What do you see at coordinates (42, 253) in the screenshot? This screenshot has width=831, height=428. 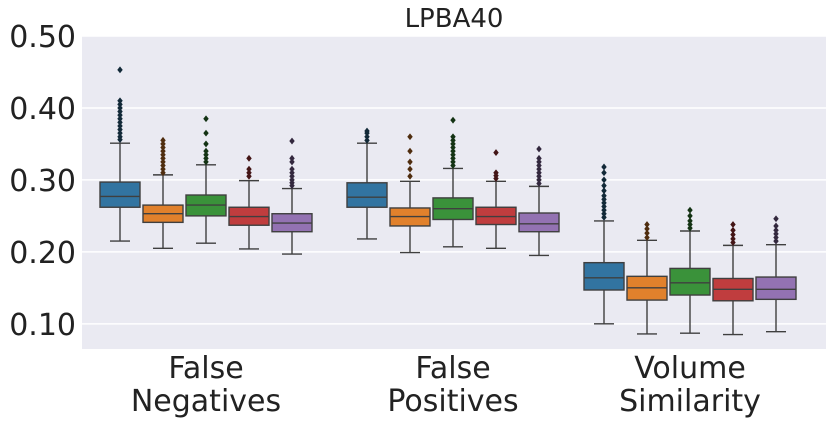 I see `y-tick-label: 0.20` at bounding box center [42, 253].